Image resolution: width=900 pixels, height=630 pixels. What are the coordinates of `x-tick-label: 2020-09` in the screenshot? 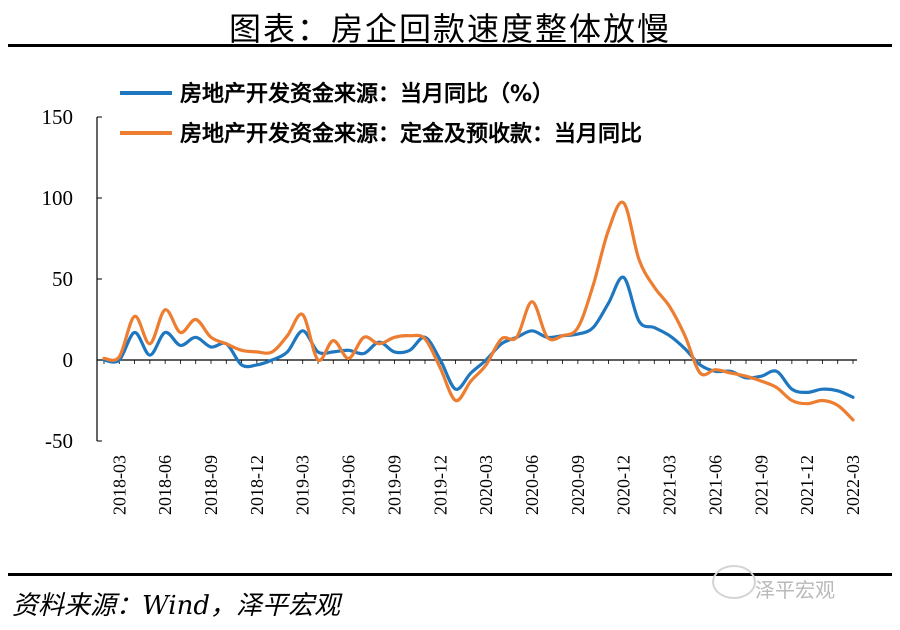 It's located at (578, 485).